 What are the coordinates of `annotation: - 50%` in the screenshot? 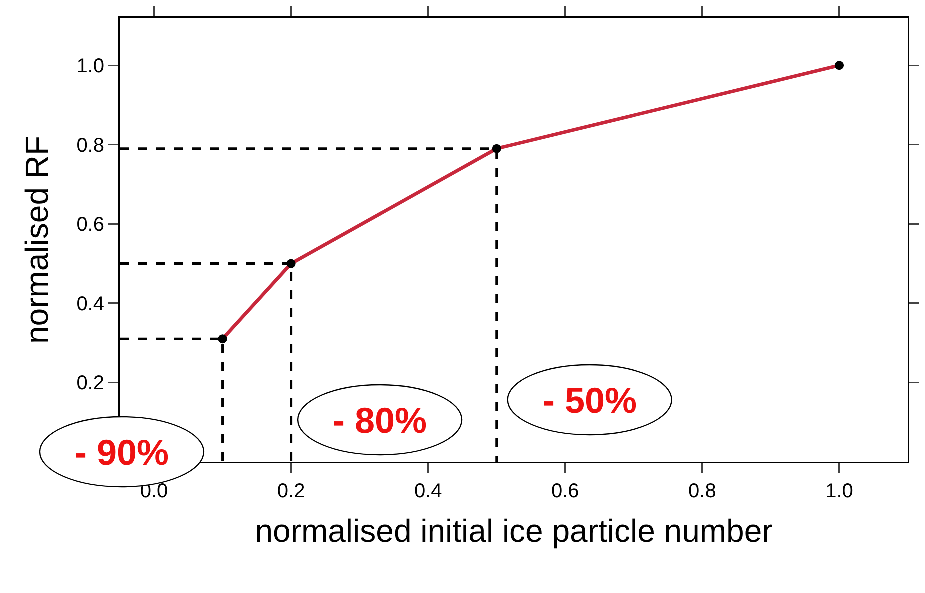 It's located at (590, 400).